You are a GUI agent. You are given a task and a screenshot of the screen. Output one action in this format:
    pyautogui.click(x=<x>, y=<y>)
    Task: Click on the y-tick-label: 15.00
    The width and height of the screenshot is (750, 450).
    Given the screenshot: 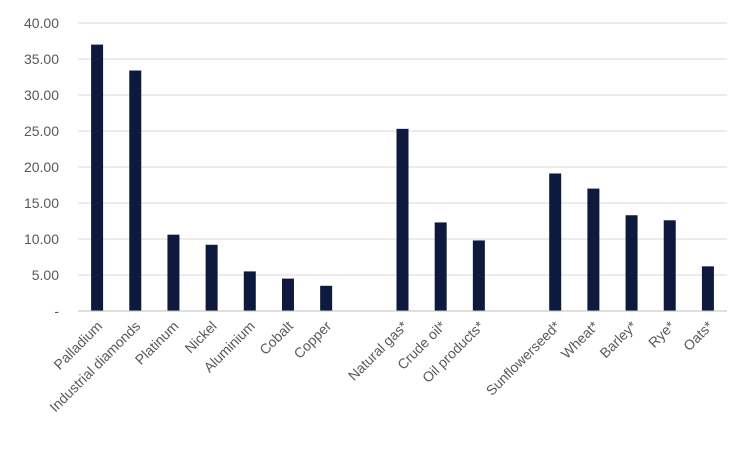 What is the action you would take?
    pyautogui.click(x=41, y=203)
    